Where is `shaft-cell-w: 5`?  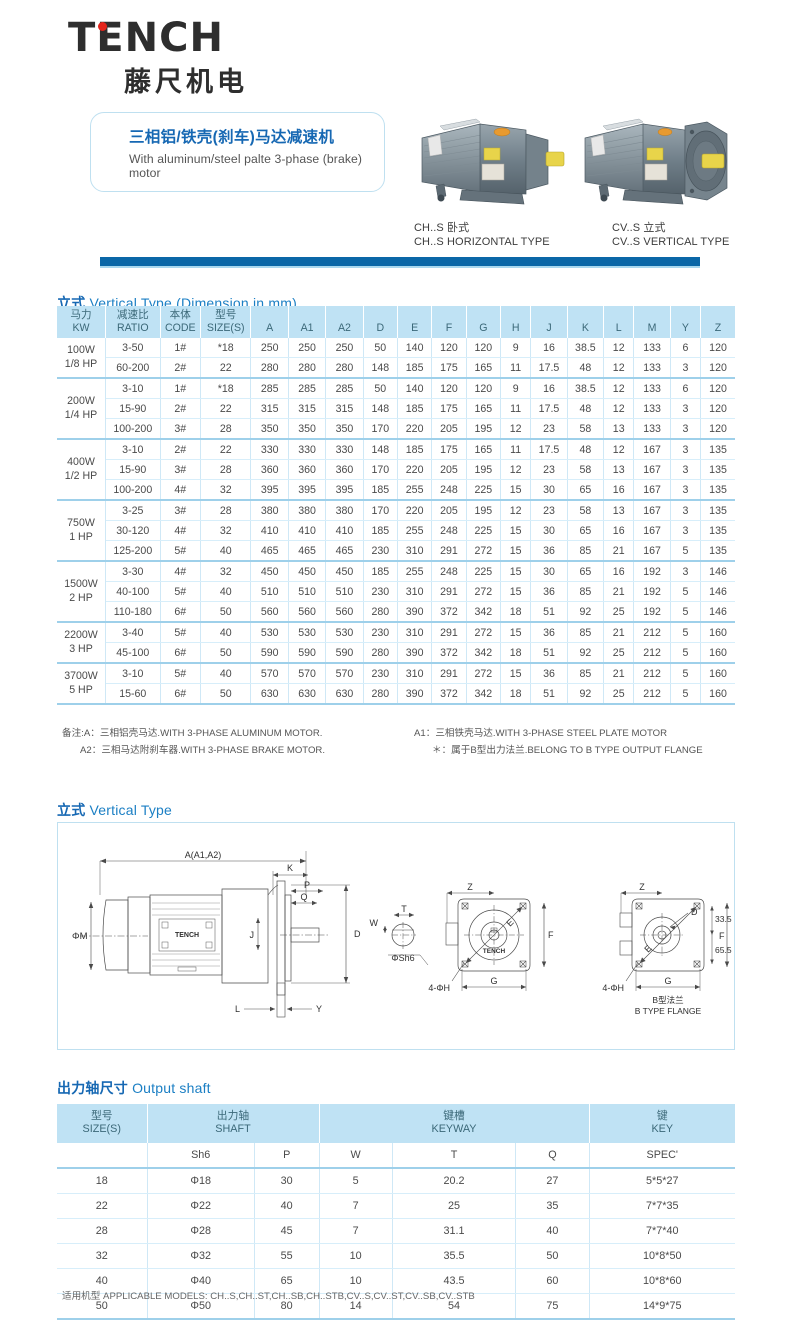 shaft-cell-w: 5 is located at coordinates (356, 1180).